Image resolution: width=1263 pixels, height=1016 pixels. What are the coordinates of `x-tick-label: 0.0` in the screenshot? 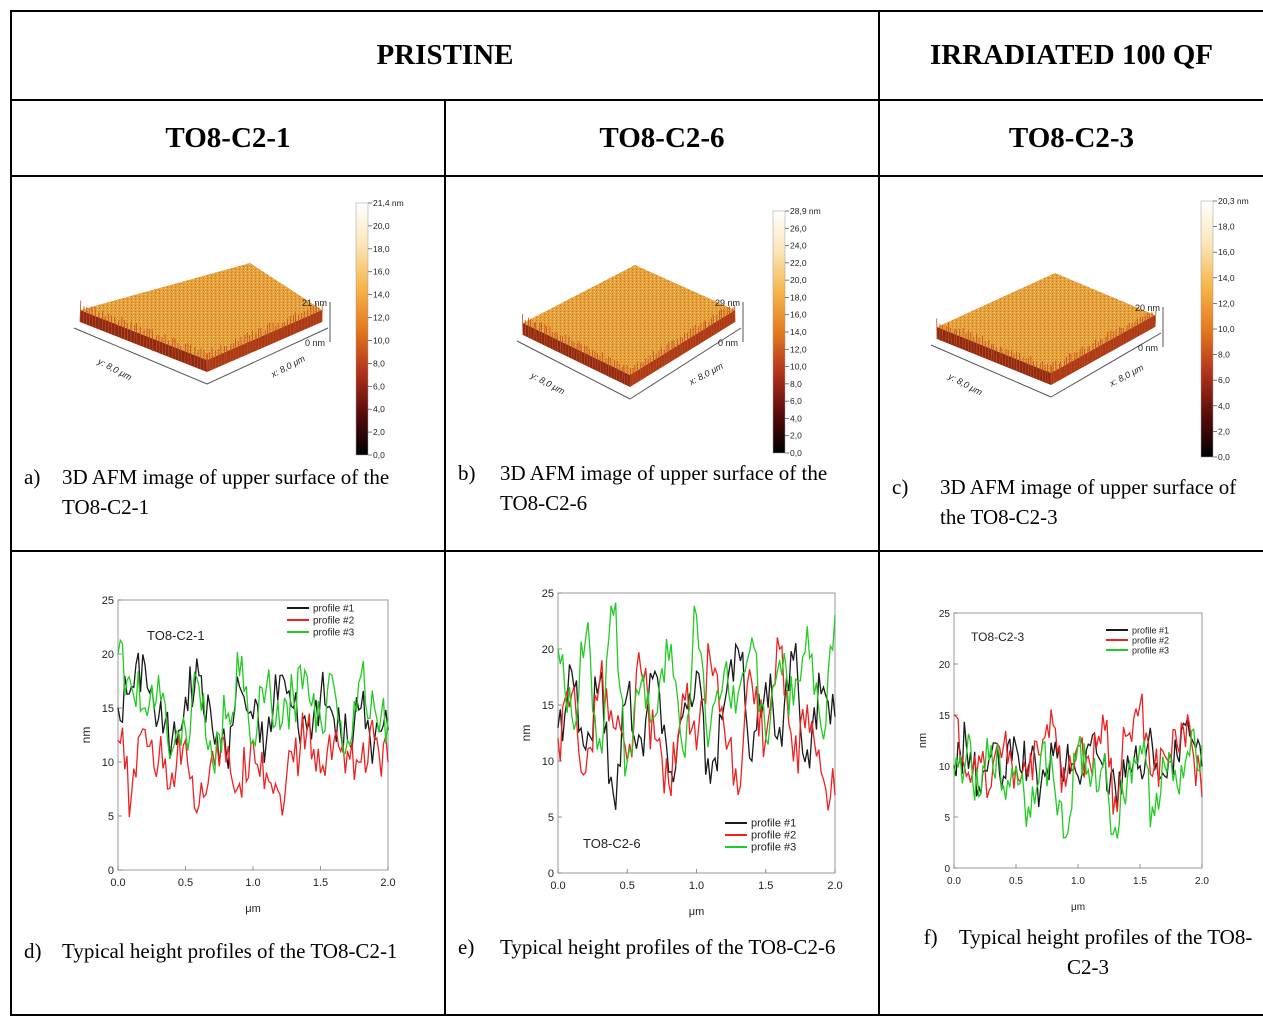 It's located at (954, 881).